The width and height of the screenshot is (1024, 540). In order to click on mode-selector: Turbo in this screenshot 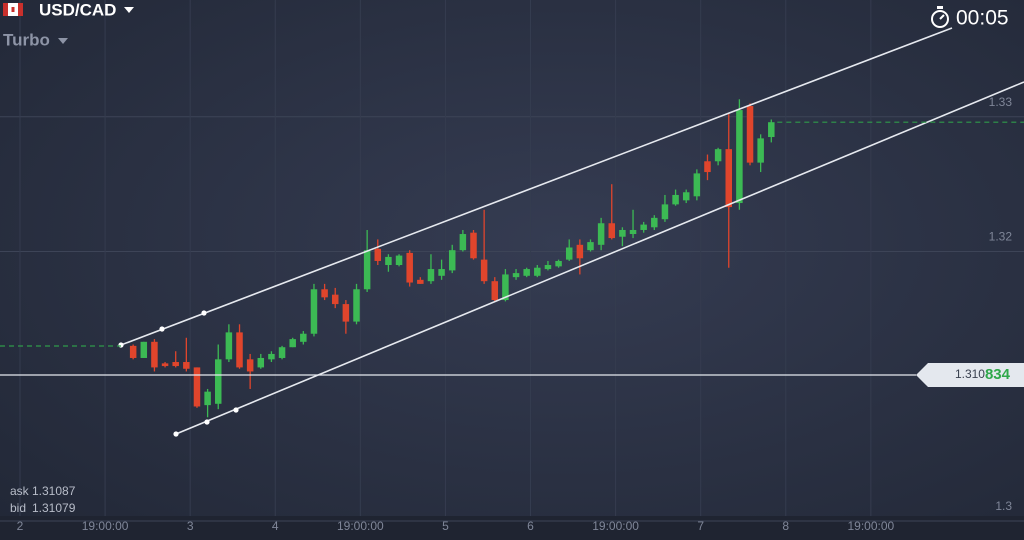, I will do `click(35, 39)`.